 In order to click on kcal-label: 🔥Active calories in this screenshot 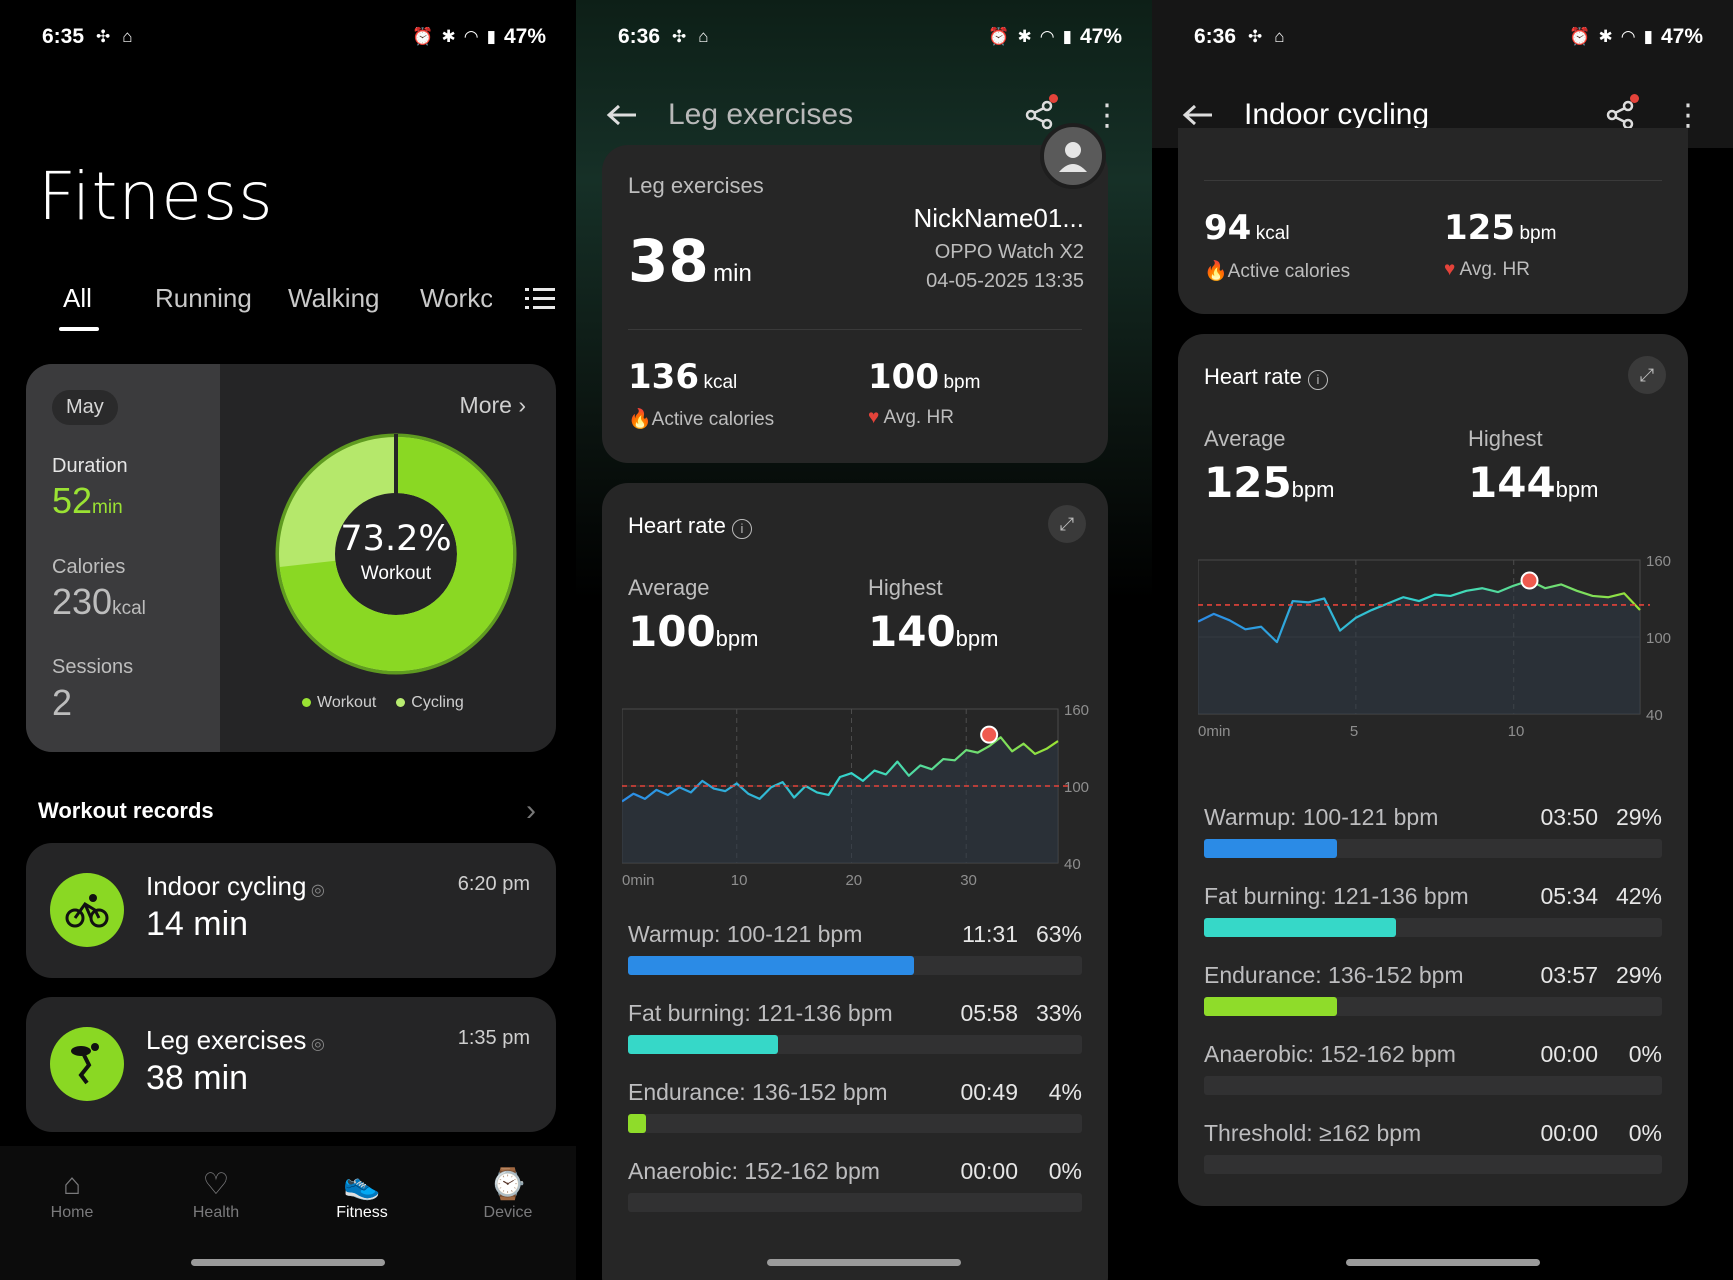, I will do `click(1277, 271)`.